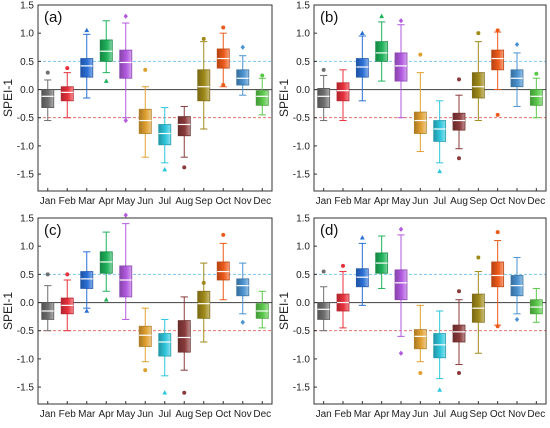 This screenshot has width=550, height=428. I want to click on panel-label: (c), so click(53, 230).